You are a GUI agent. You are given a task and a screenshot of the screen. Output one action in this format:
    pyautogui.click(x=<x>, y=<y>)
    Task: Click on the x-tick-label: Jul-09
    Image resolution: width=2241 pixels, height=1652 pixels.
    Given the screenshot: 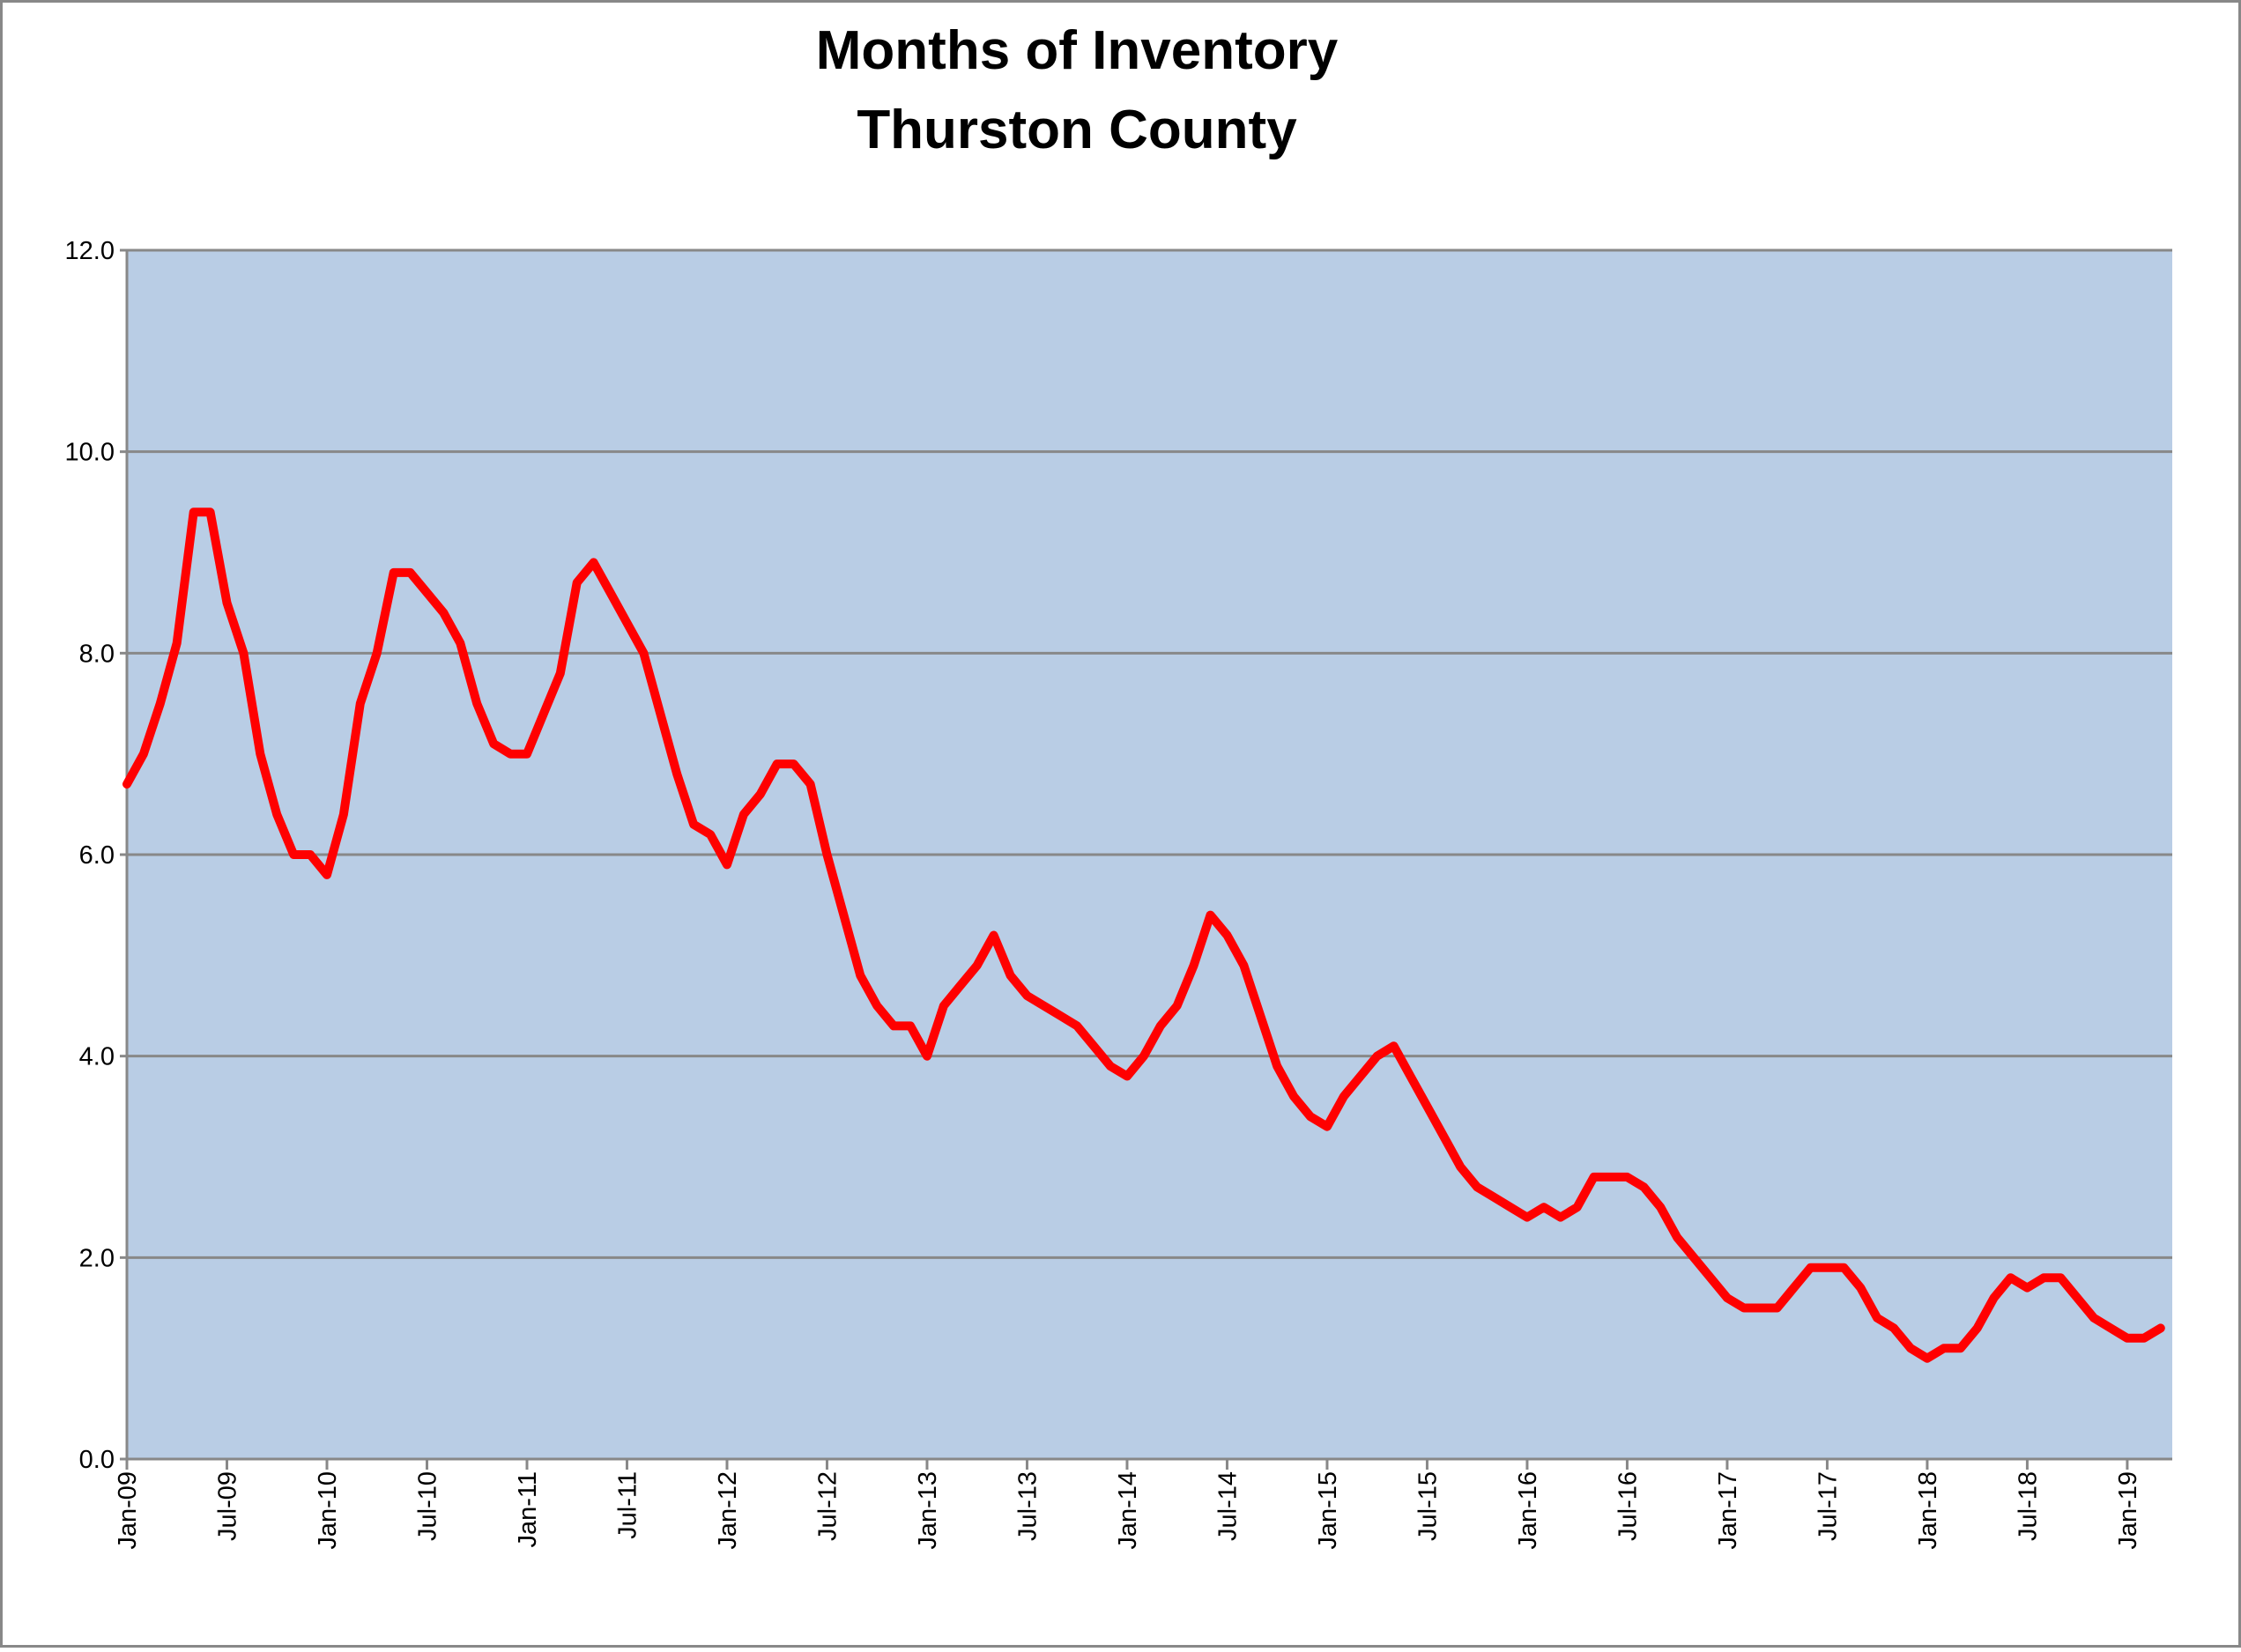 What is the action you would take?
    pyautogui.click(x=227, y=1506)
    